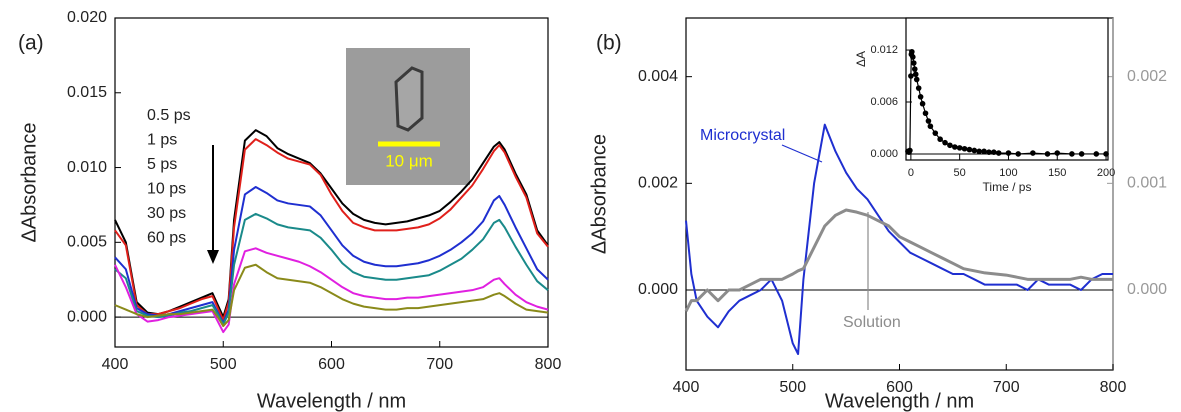  Describe the element at coordinates (162, 164) in the screenshot. I see `delay-label: 5 ps` at that location.